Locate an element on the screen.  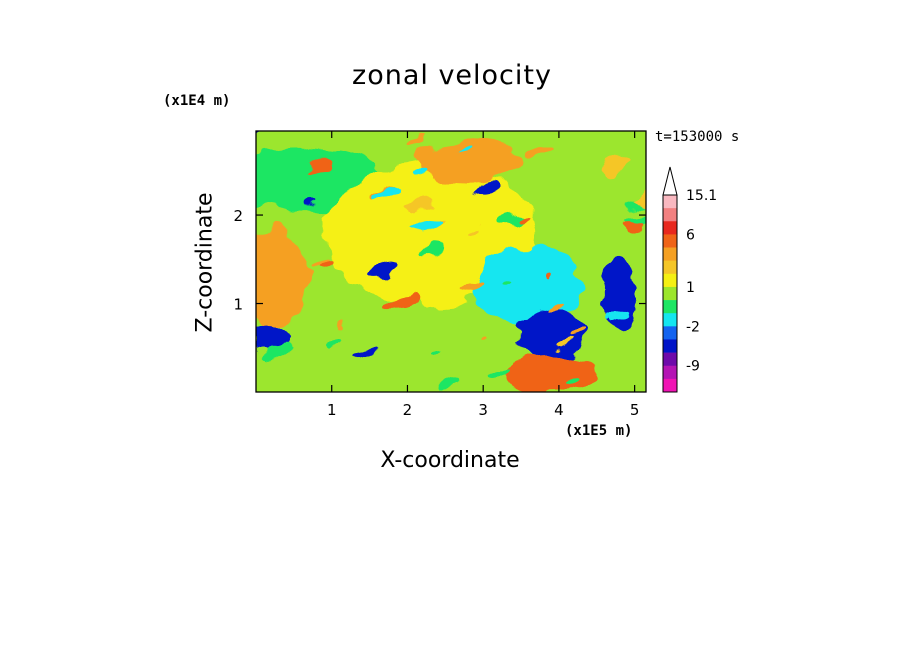
x-axis-label: X-coordinate is located at coordinates (450, 460).